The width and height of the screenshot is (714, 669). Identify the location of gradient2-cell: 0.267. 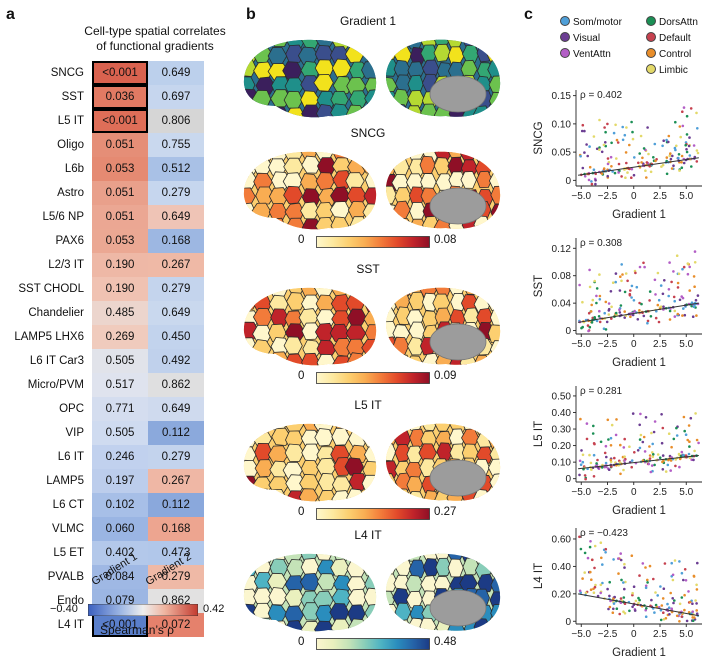
(176, 481).